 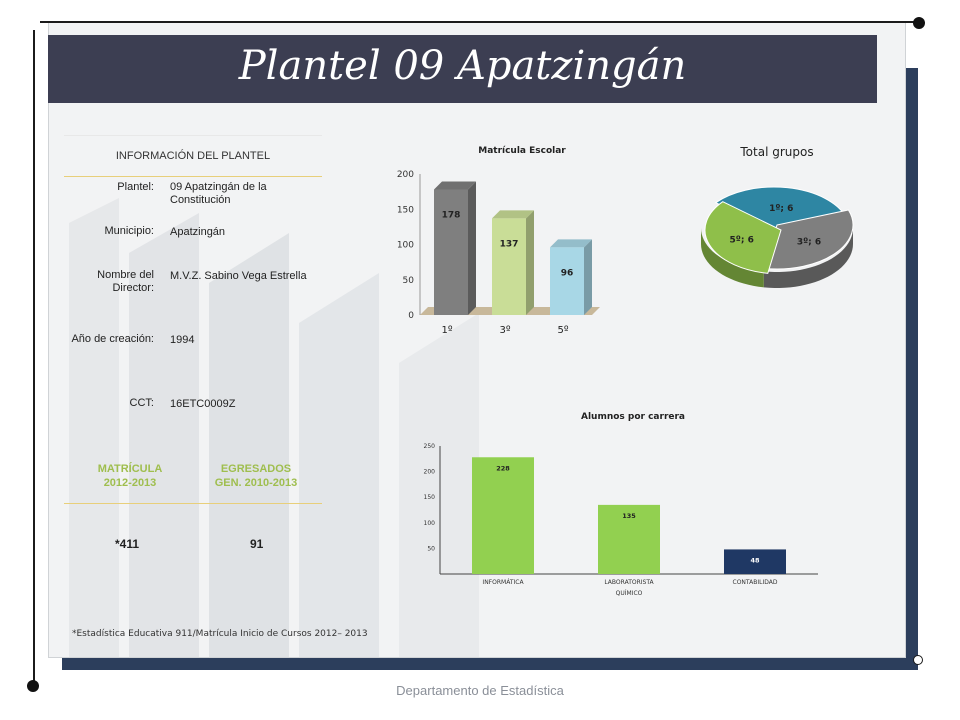 What do you see at coordinates (478, 22) in the screenshot?
I see `top-rule` at bounding box center [478, 22].